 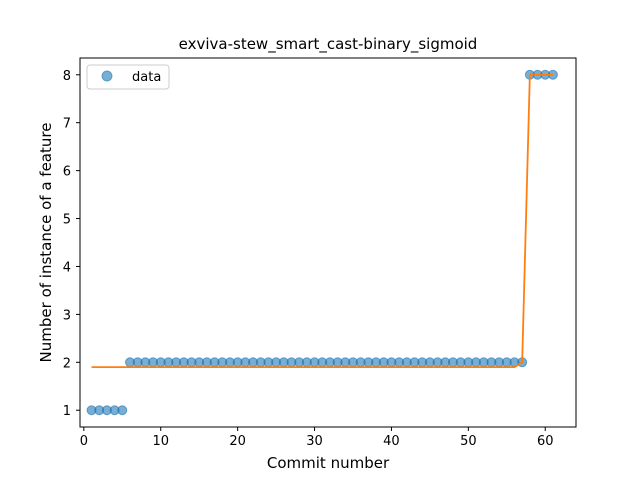 I want to click on x-axis-label: Commit number, so click(x=328, y=463).